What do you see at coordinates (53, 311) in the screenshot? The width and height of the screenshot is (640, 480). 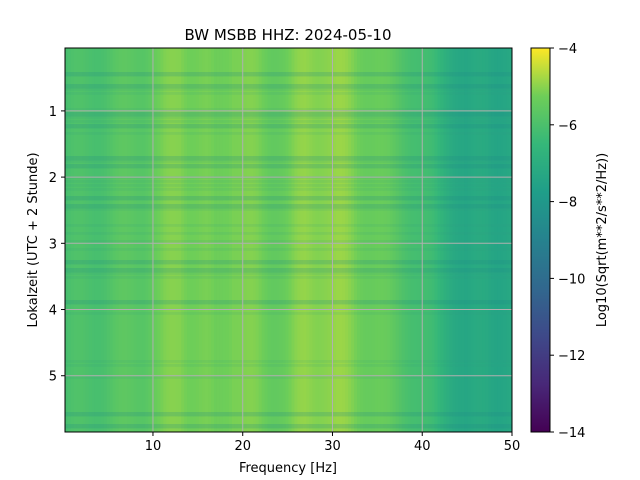 I see `y-tick-label: 4` at bounding box center [53, 311].